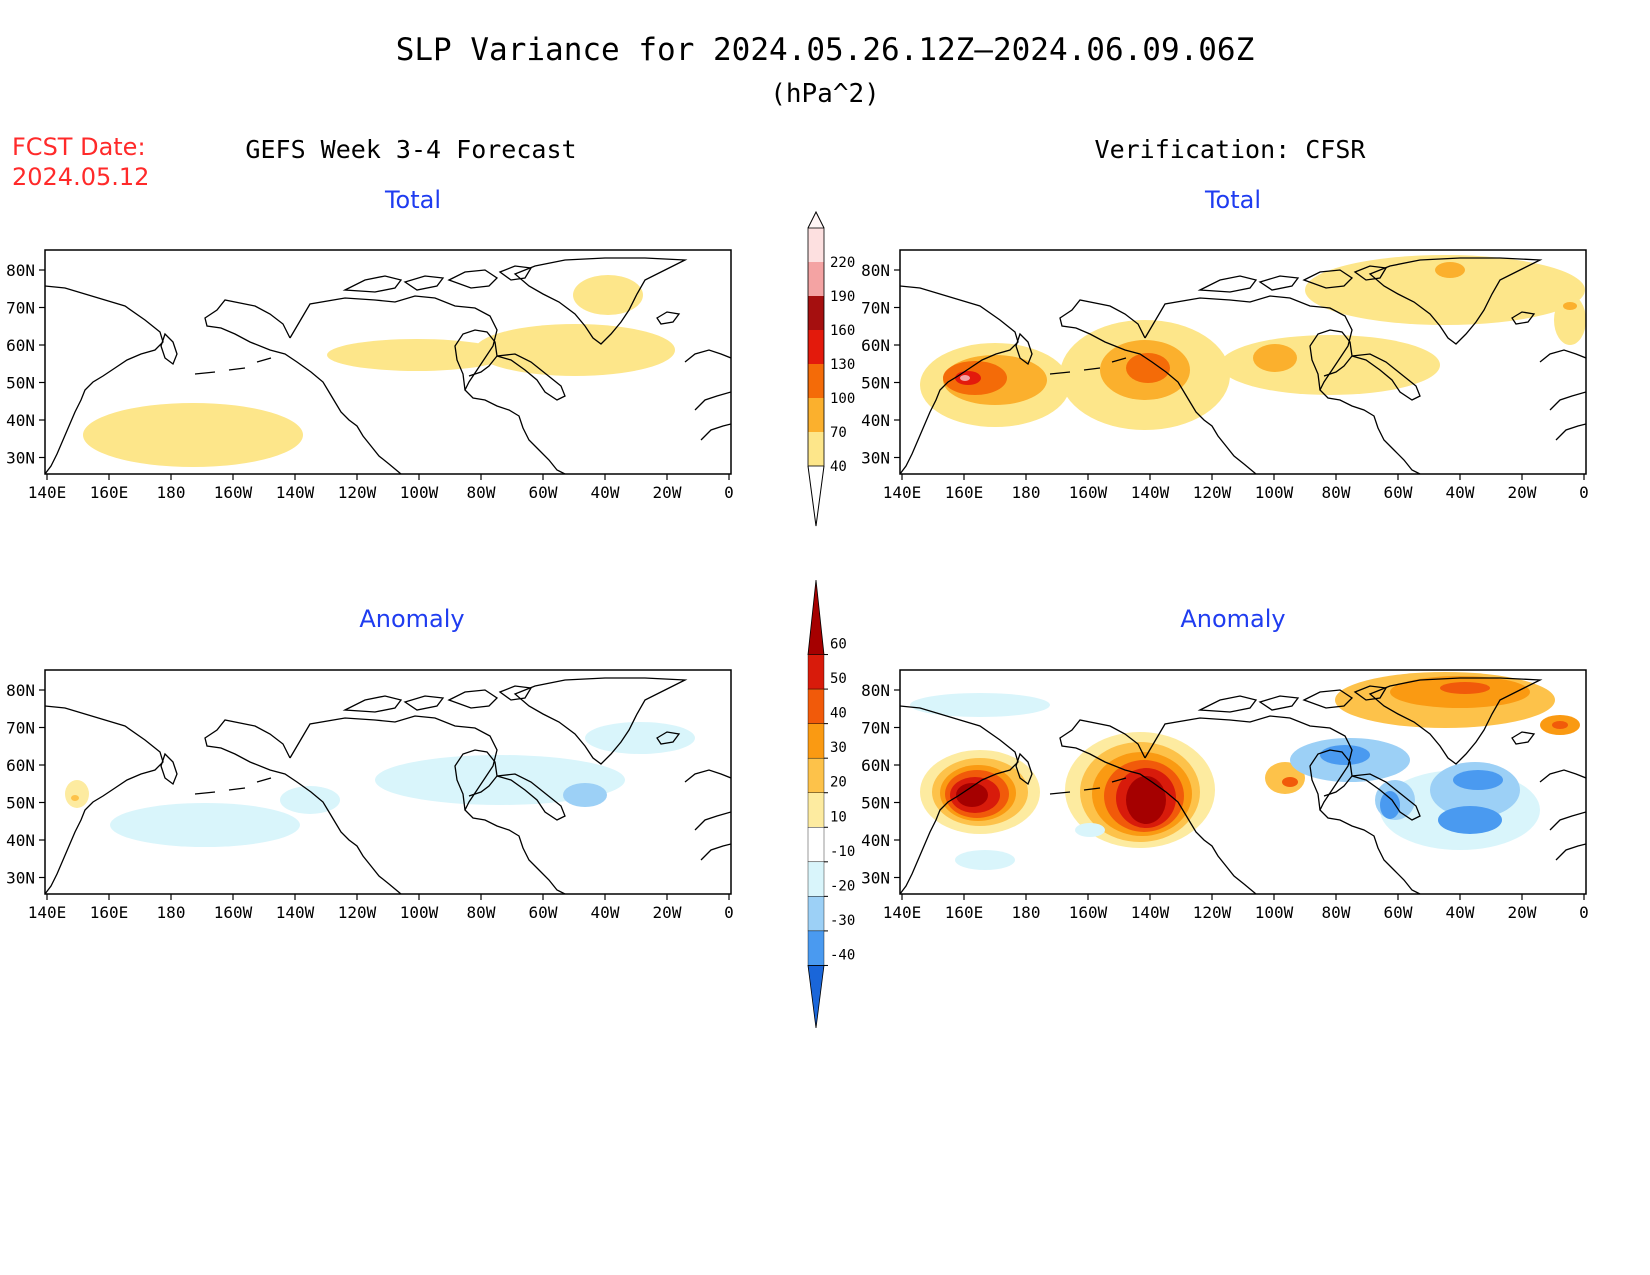  I want to click on colorbar-tick-label: 130, so click(842, 365).